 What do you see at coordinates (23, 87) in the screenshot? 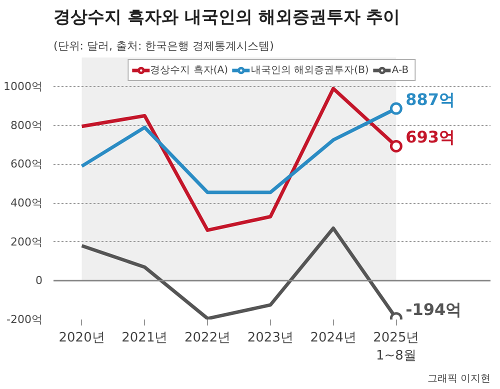
I see `y-tick-label: 1000억` at bounding box center [23, 87].